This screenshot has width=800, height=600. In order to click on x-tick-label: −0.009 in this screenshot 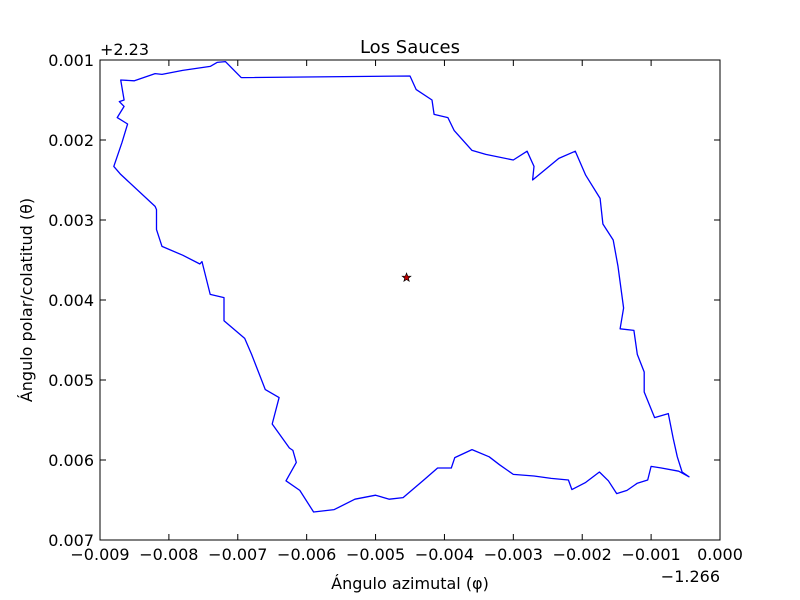, I will do `click(99, 554)`.